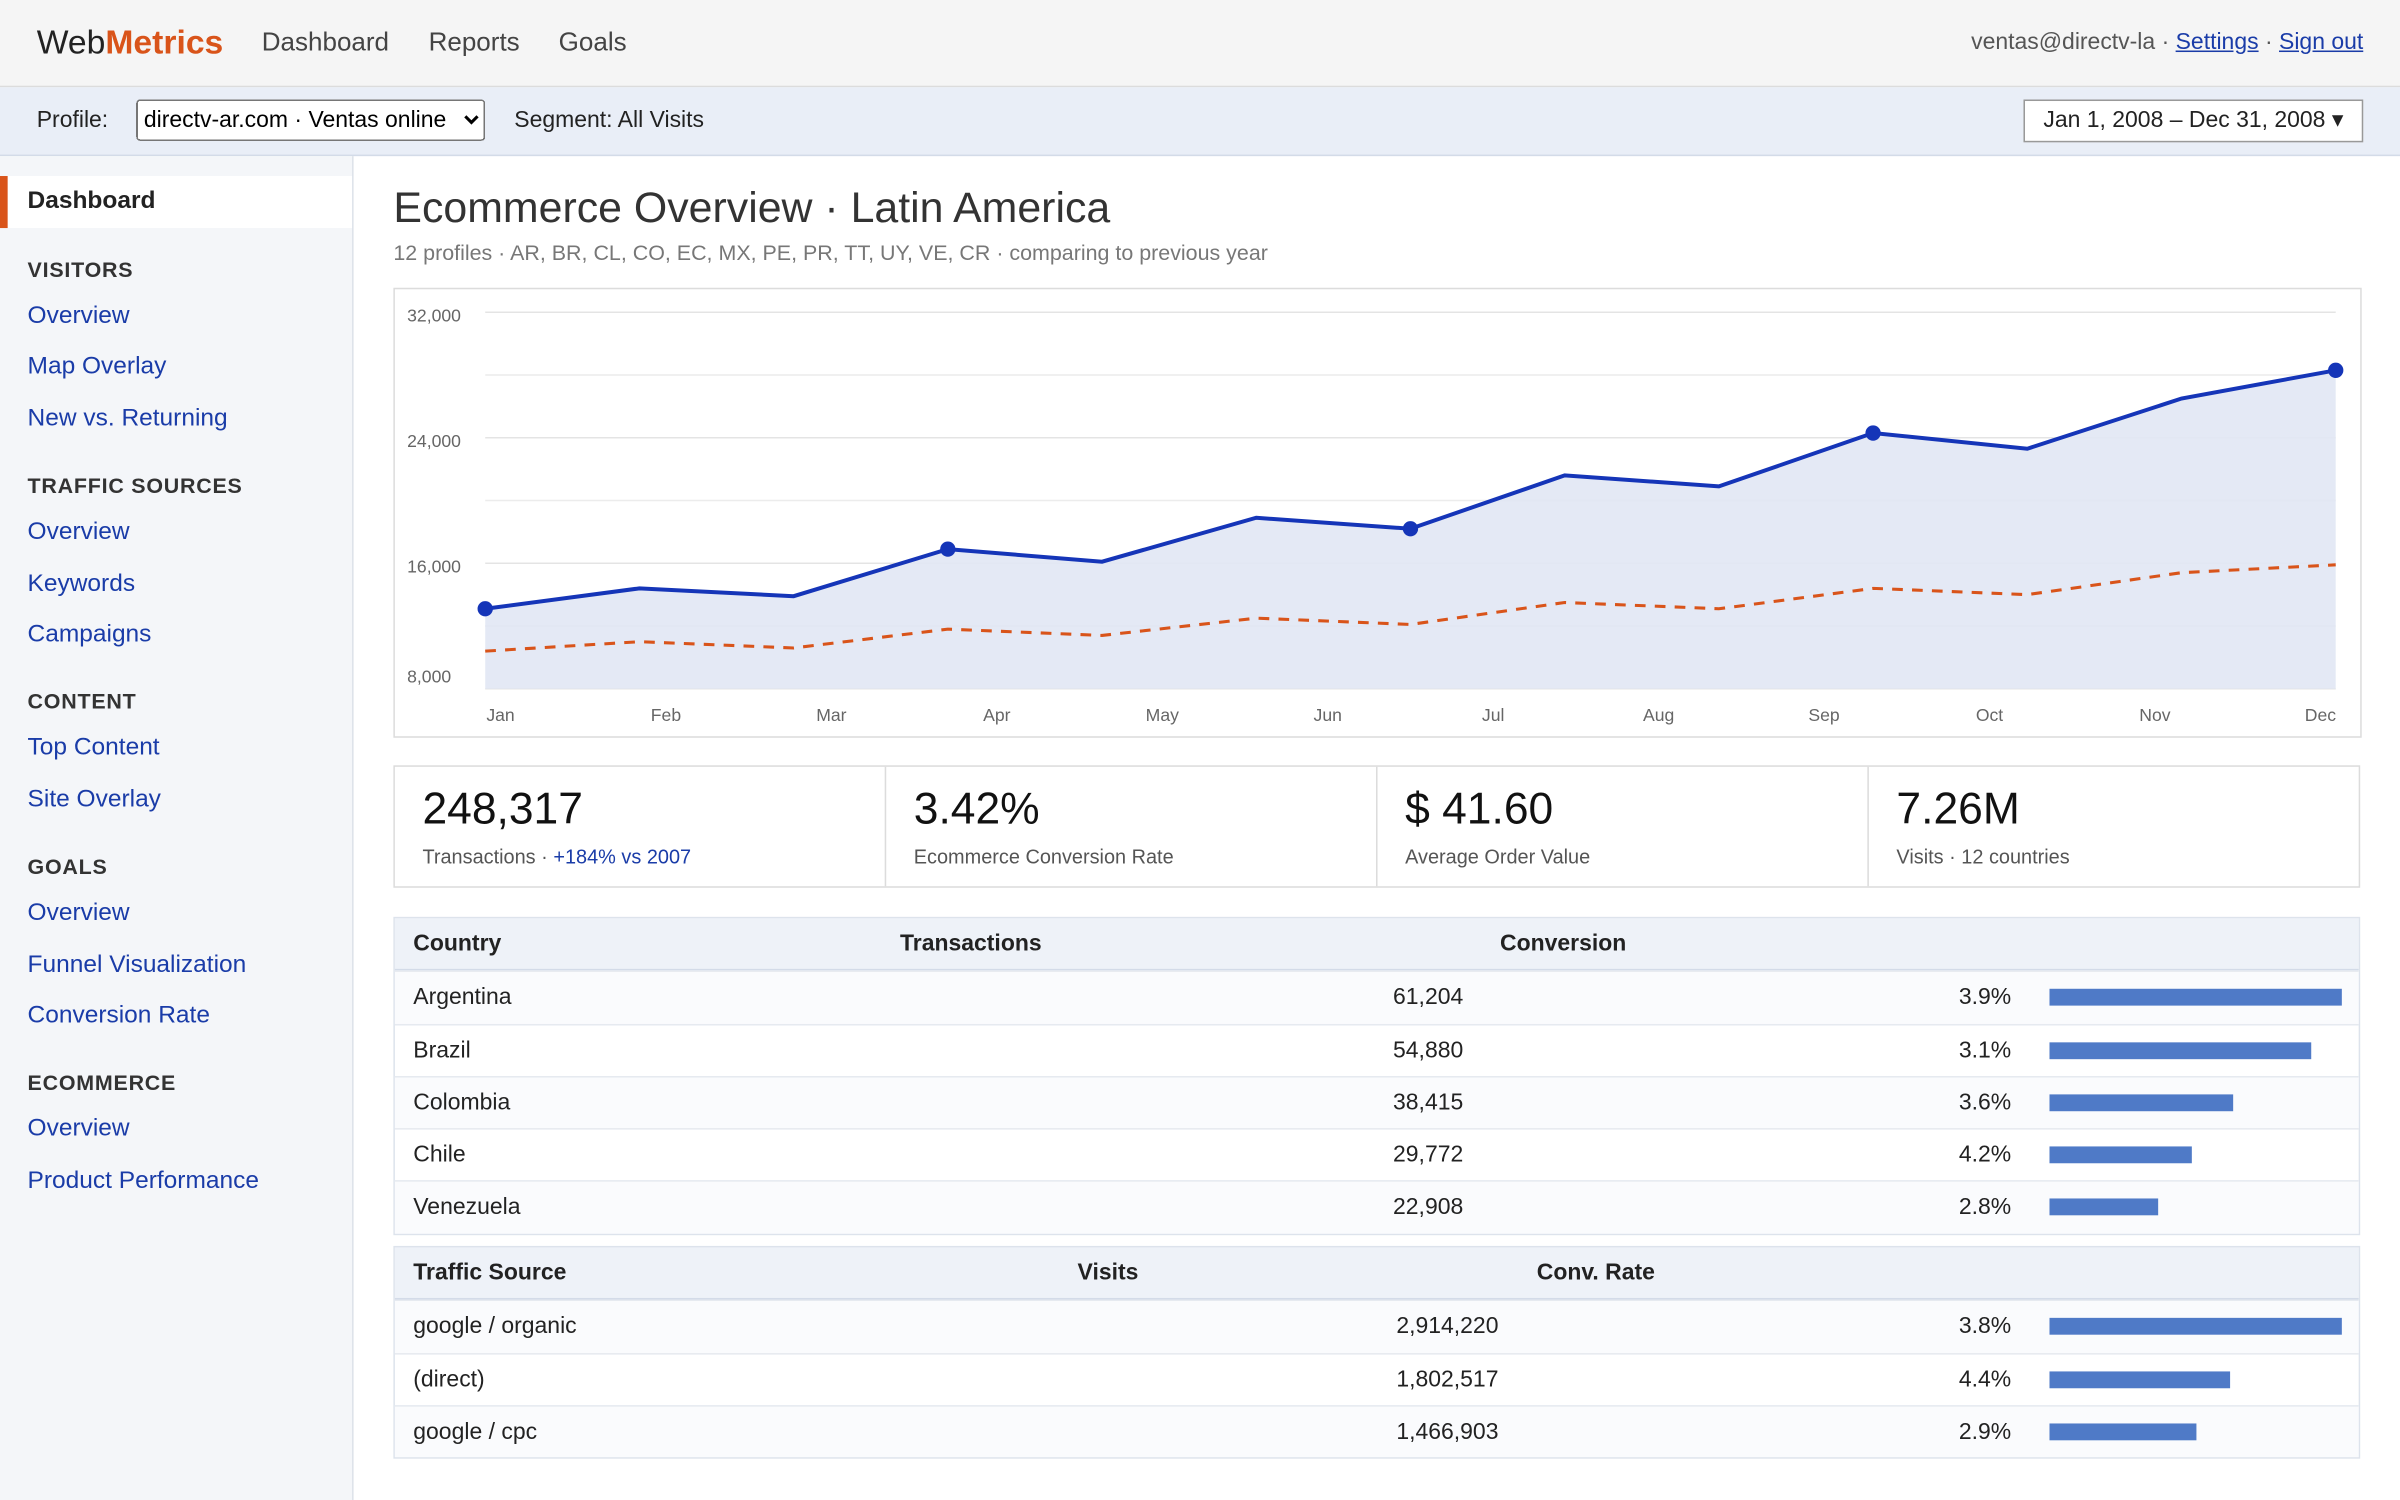 The image size is (2400, 1500). Describe the element at coordinates (474, 42) in the screenshot. I see `nav-link: Reports` at that location.